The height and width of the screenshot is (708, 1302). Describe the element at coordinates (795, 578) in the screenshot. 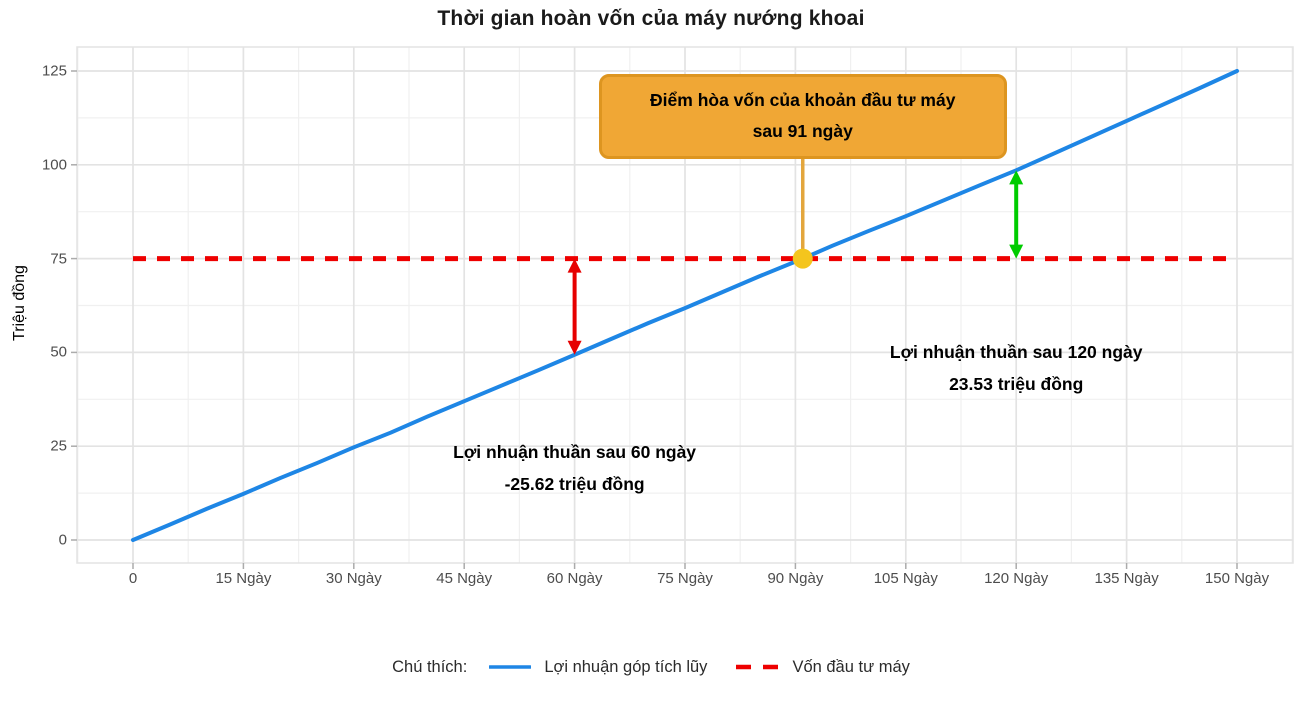

I see `x-tick-label: 90 Ngày` at that location.